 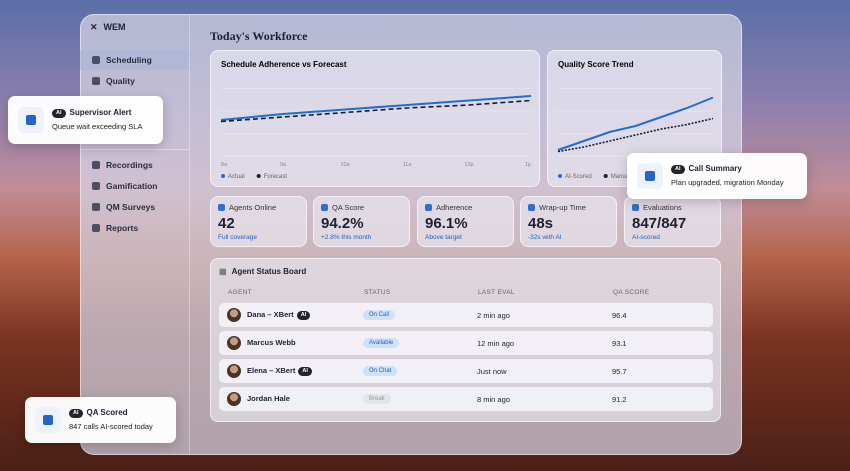 I want to click on agent-row: Dana – XBert AI On Call 2 min ago 96.4, so click(x=466, y=315).